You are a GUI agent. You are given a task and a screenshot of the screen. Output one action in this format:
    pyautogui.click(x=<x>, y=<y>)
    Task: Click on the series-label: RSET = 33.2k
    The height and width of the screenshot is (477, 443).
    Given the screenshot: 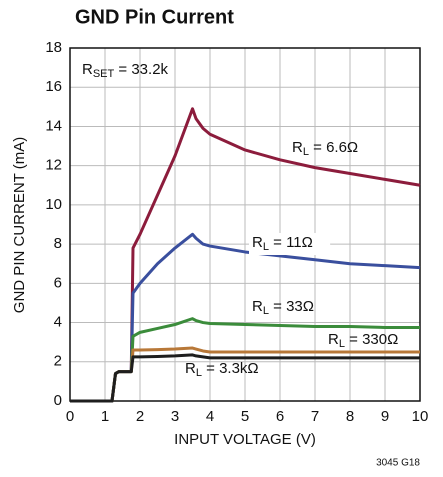 What is the action you would take?
    pyautogui.click(x=125, y=70)
    